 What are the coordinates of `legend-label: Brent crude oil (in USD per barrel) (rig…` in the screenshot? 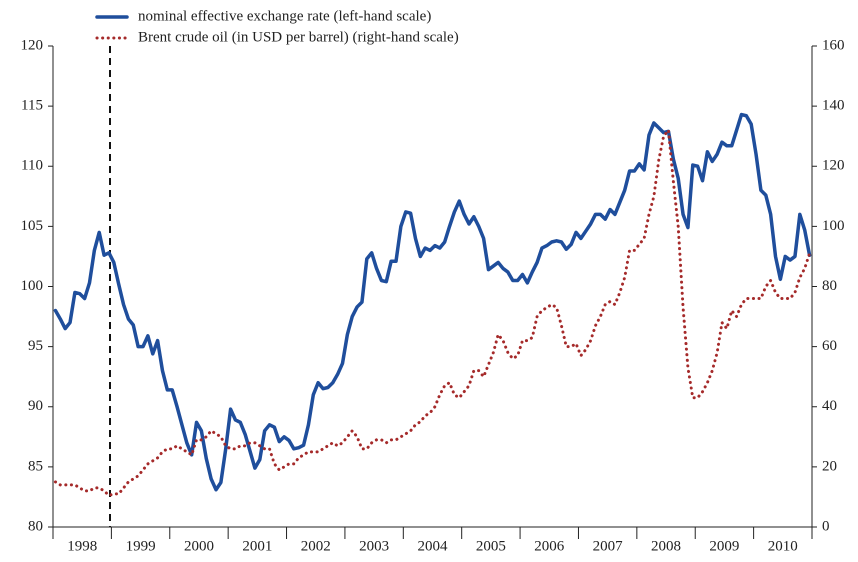 It's located at (298, 37).